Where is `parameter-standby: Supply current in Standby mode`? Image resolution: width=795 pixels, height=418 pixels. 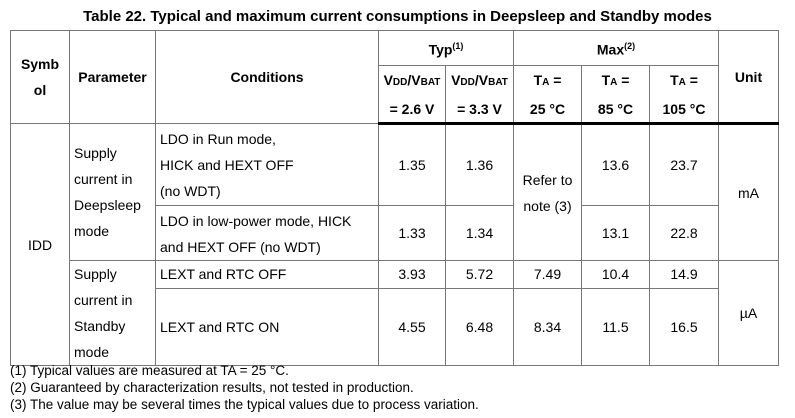
parameter-standby: Supply current in Standby mode is located at coordinates (112, 313).